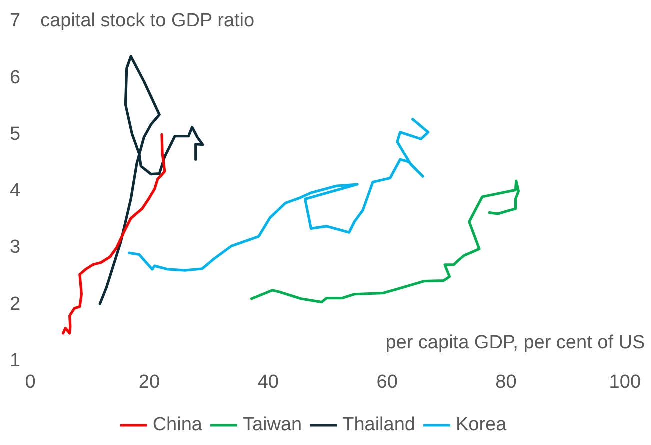  Describe the element at coordinates (15, 191) in the screenshot. I see `y-tick-label: 4` at that location.